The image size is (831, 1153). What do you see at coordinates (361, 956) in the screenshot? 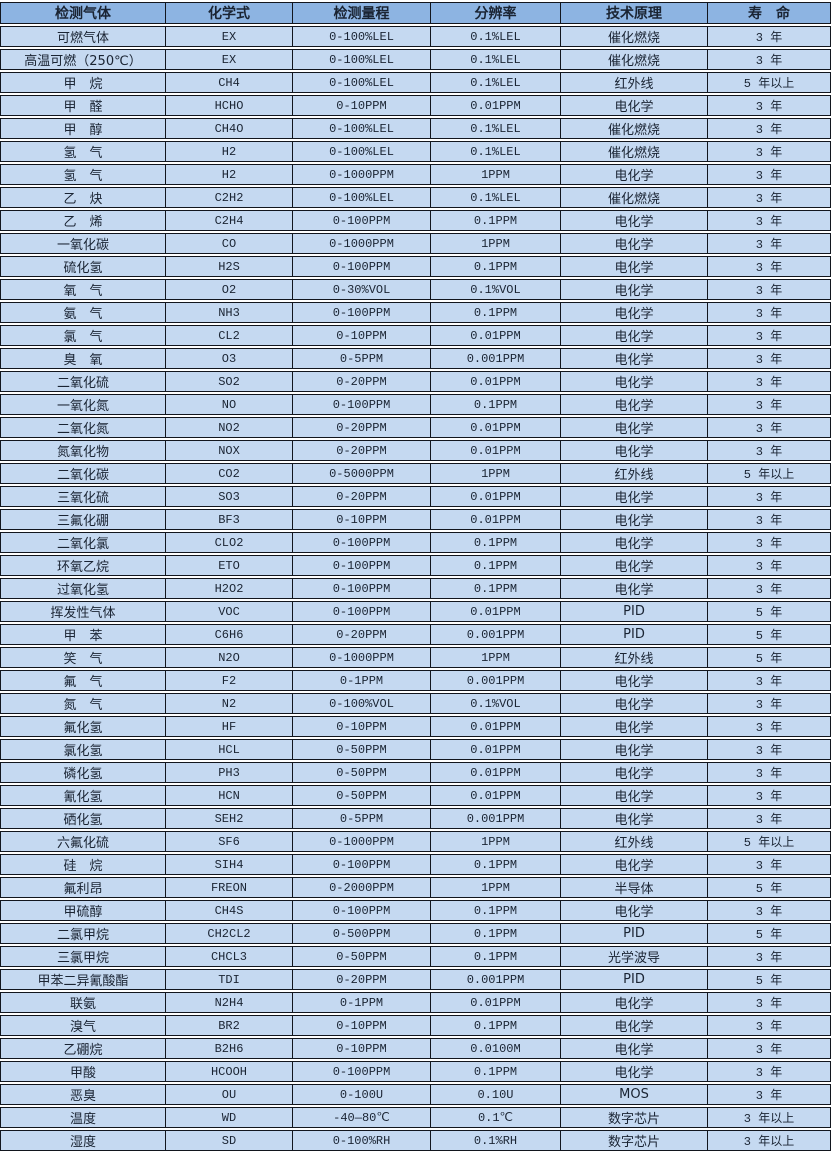
I see `range-cell: 0-50PPM` at bounding box center [361, 956].